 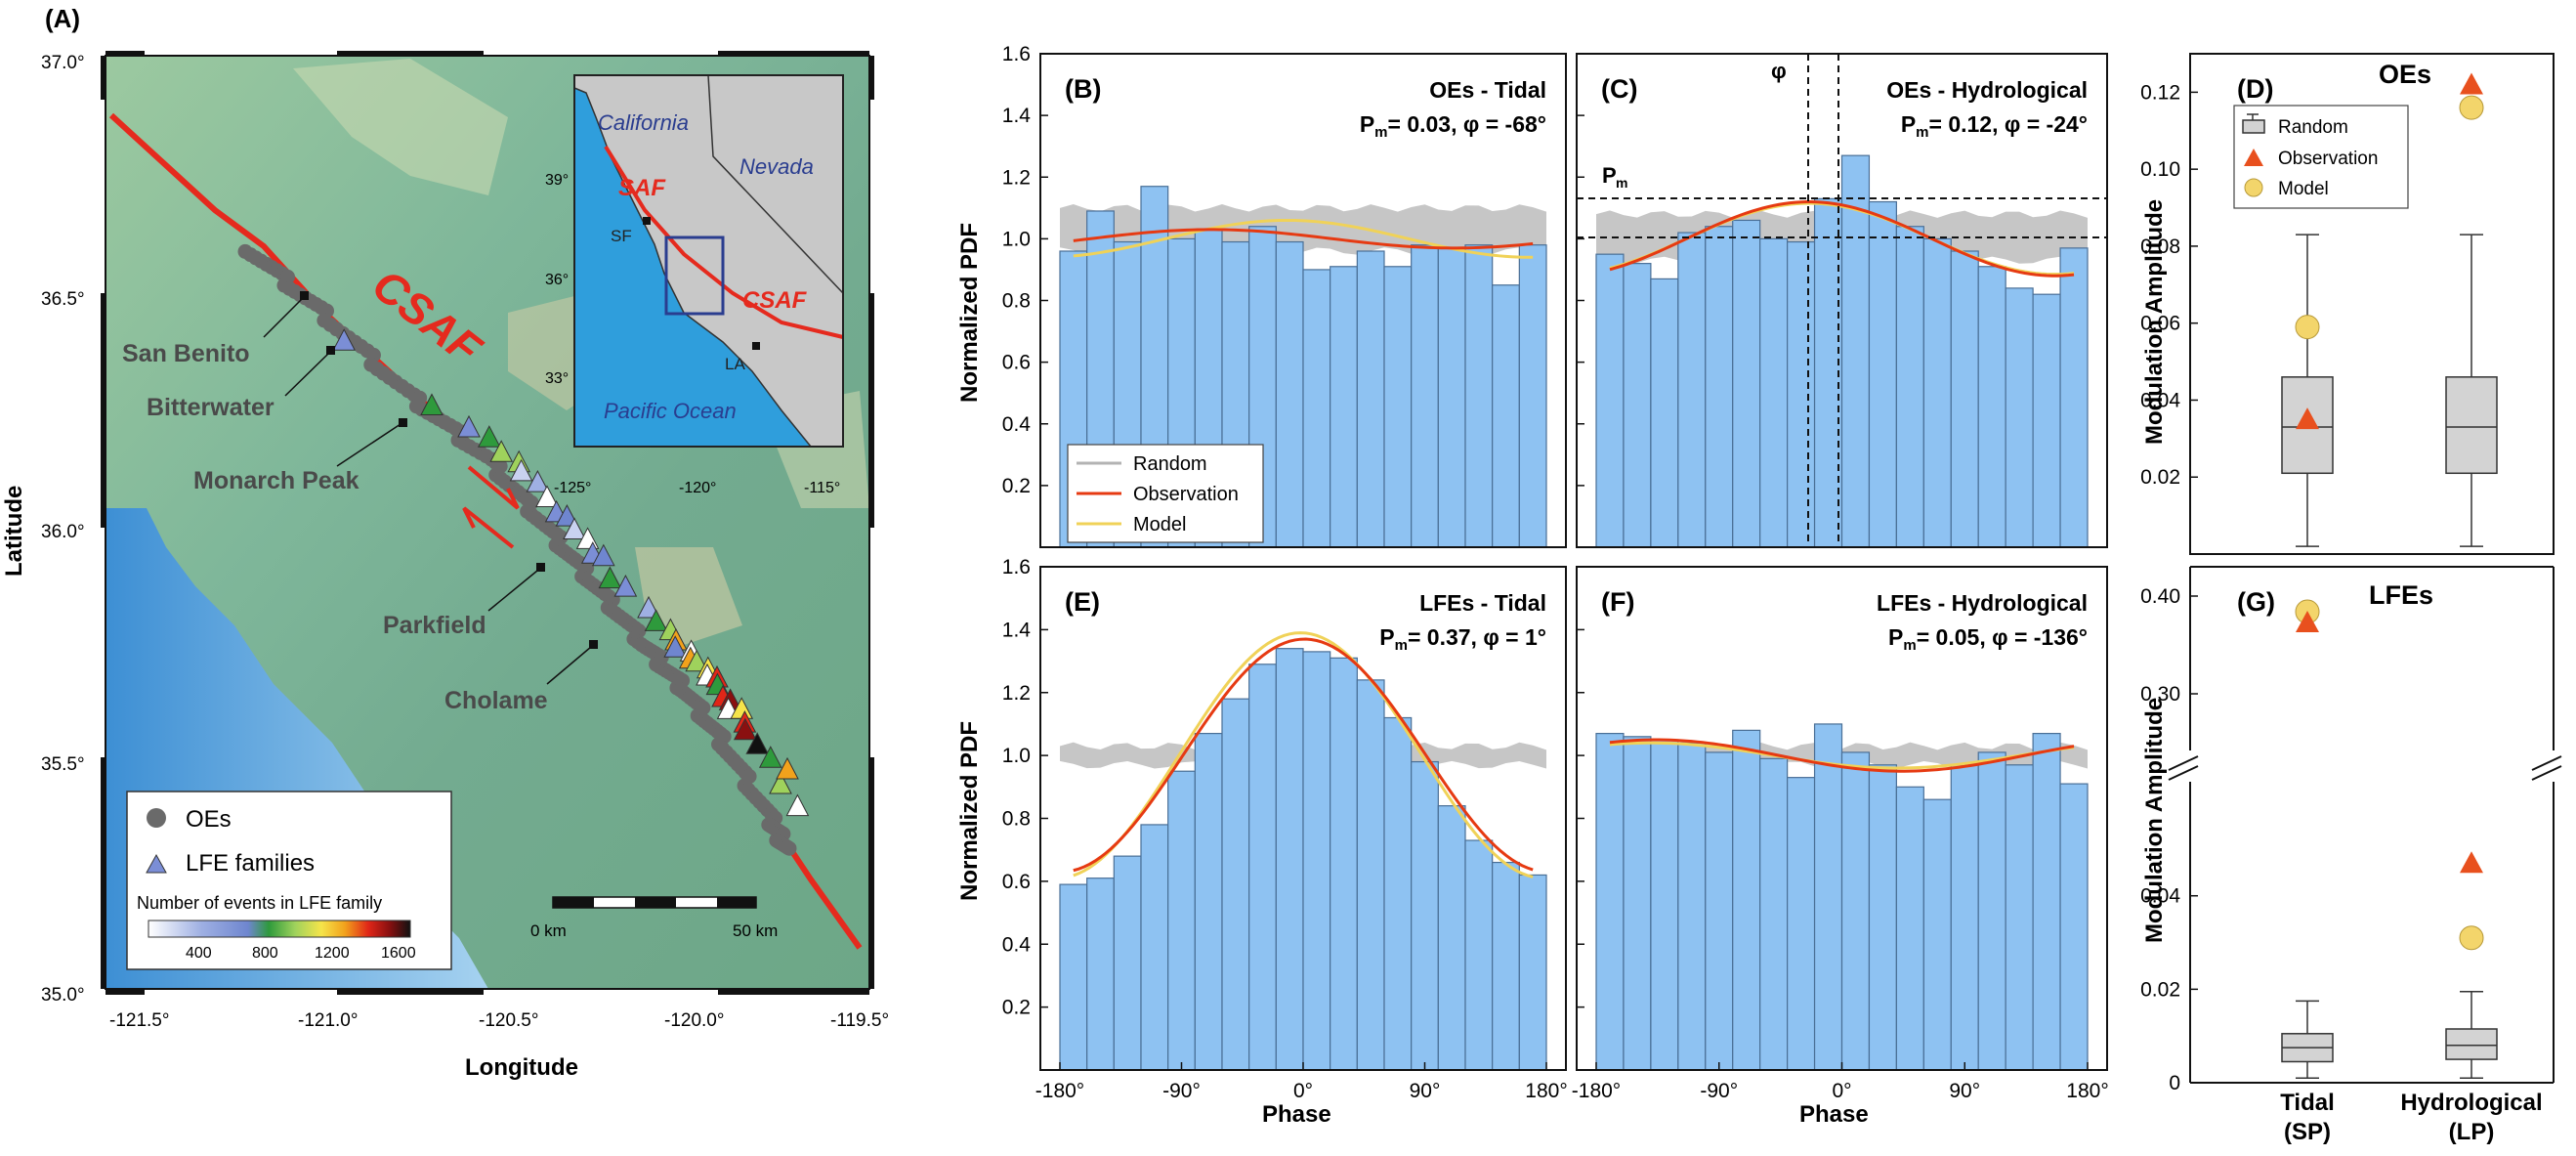 I want to click on legend-oes: OEs, so click(x=209, y=819).